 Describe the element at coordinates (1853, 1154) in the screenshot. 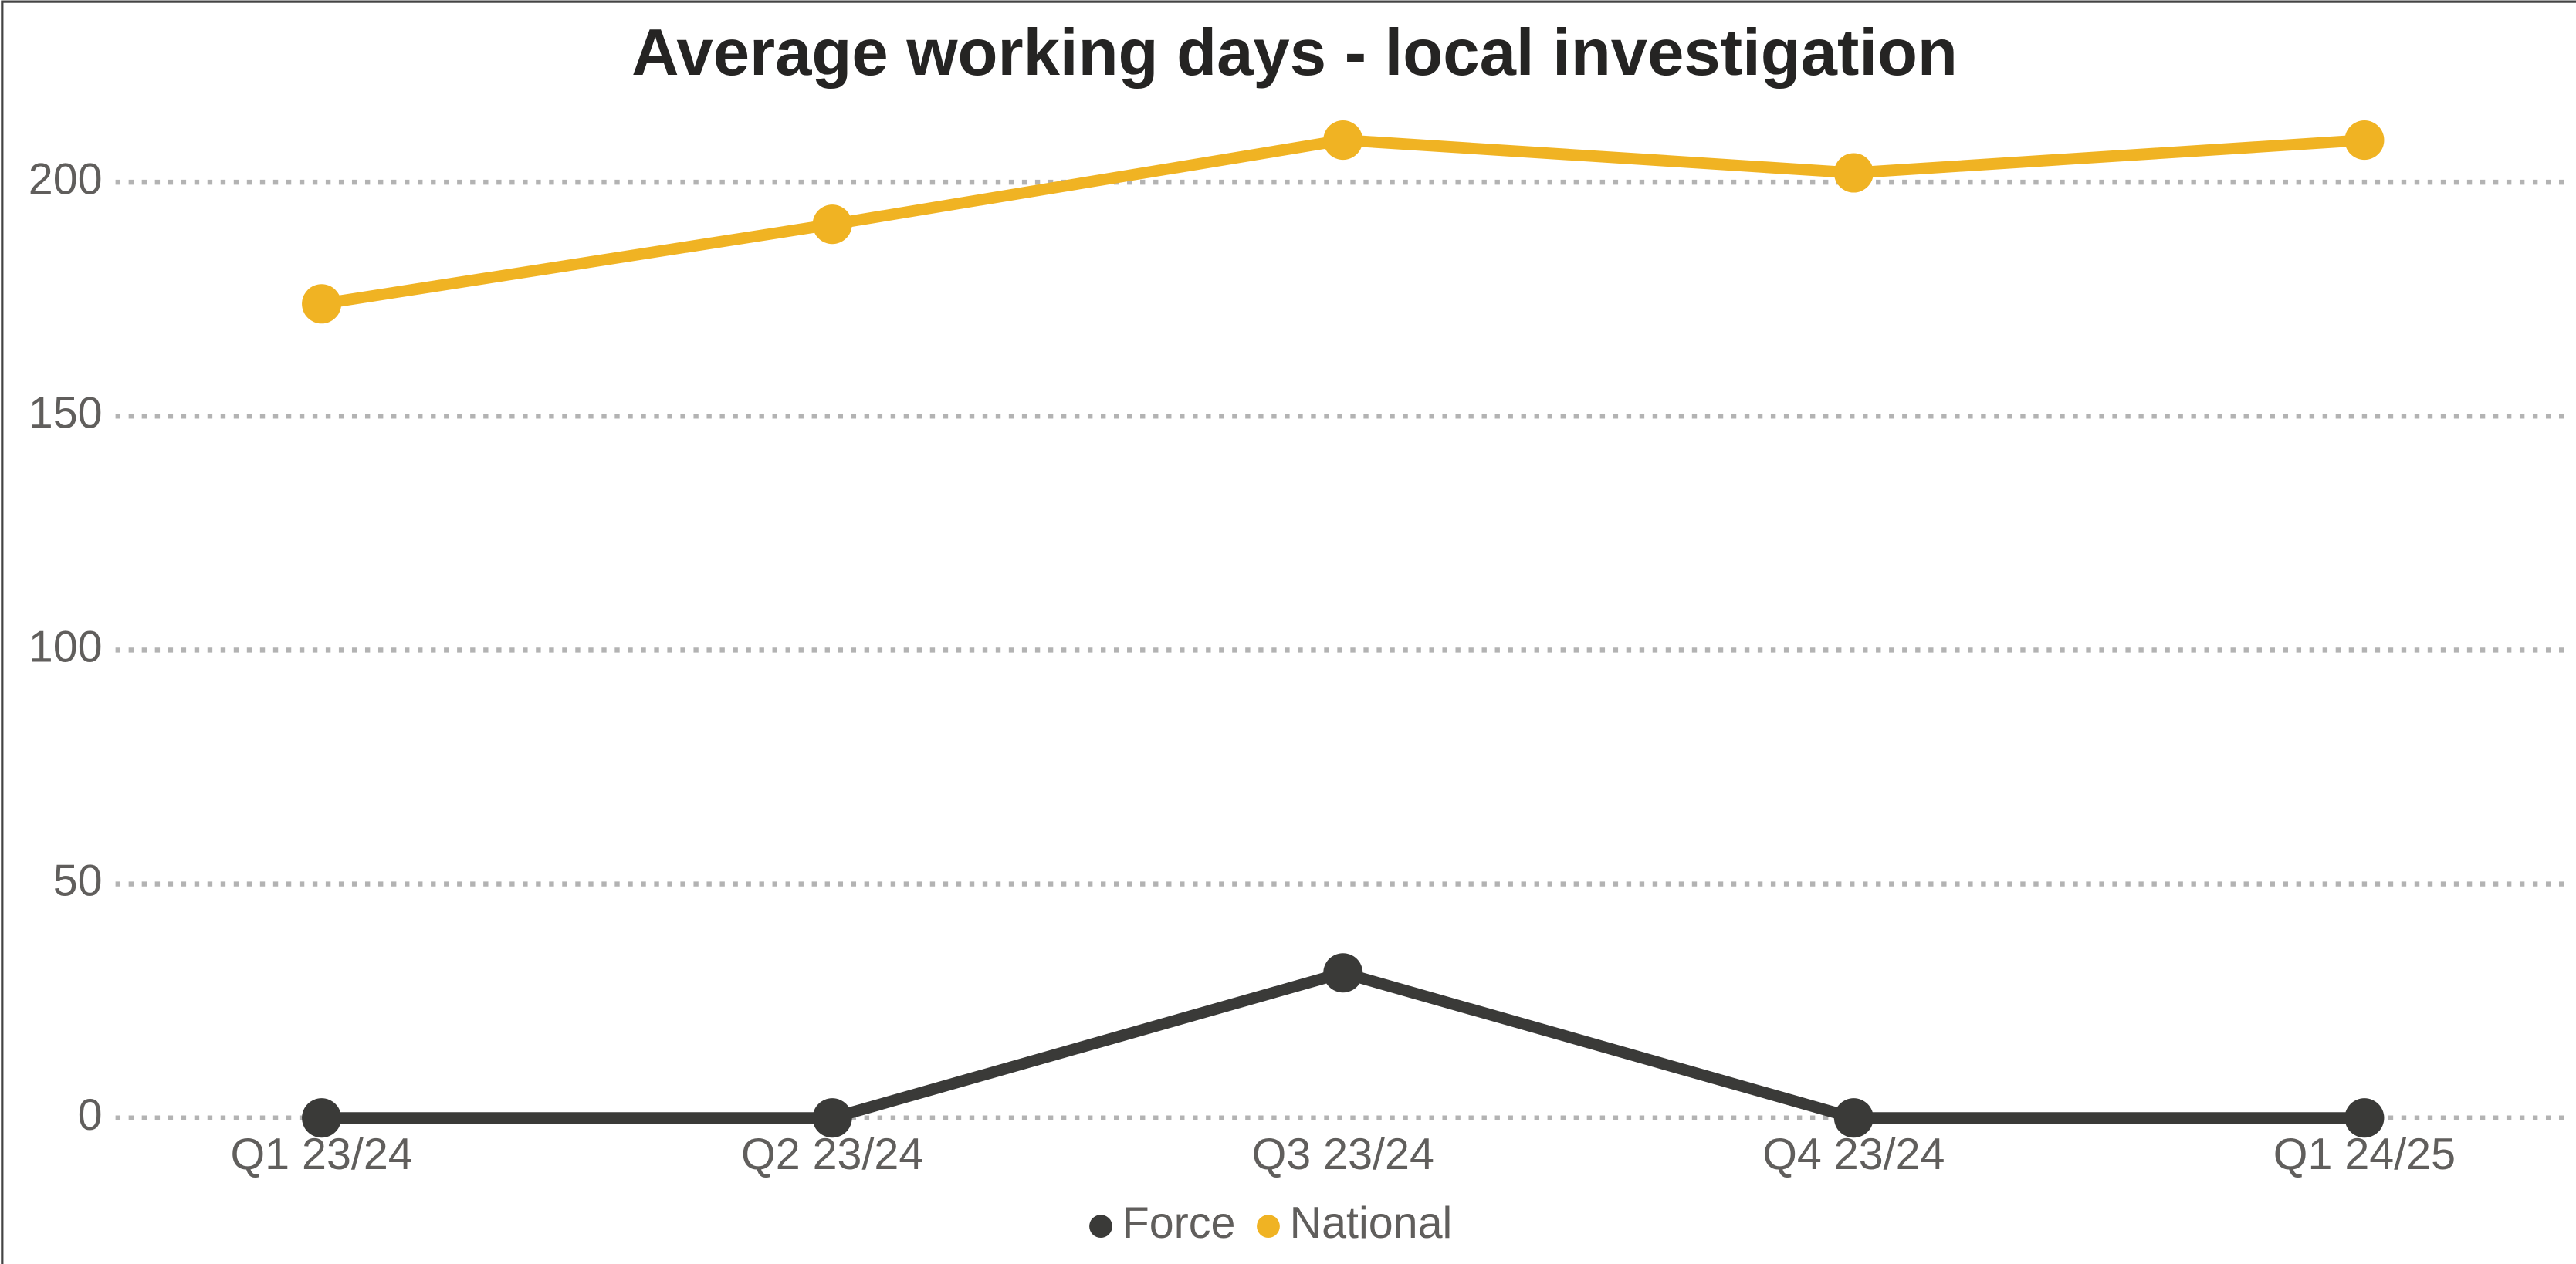

I see `x-tick-label: Q4 23/24` at that location.